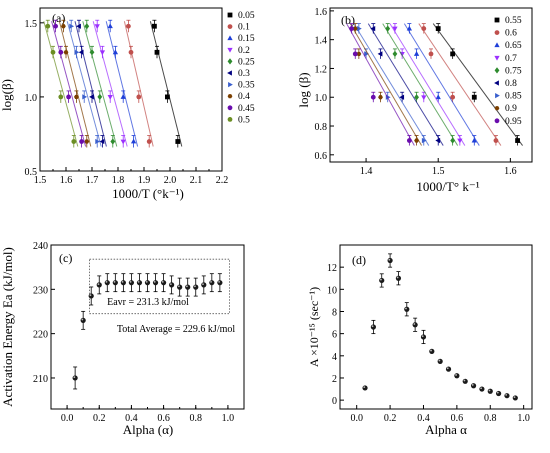  What do you see at coordinates (348, 20) in the screenshot?
I see `panel-b-label: (b)` at bounding box center [348, 20].